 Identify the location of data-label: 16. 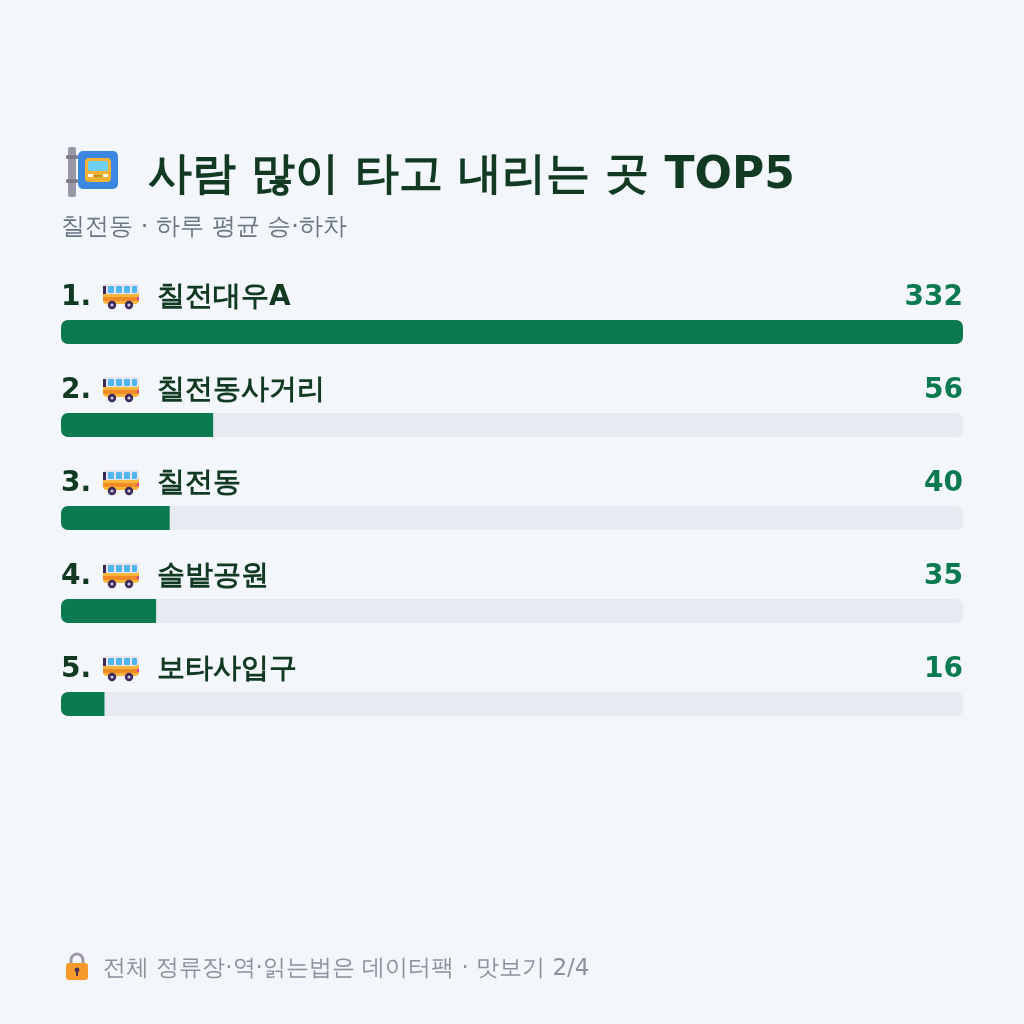
(943, 667).